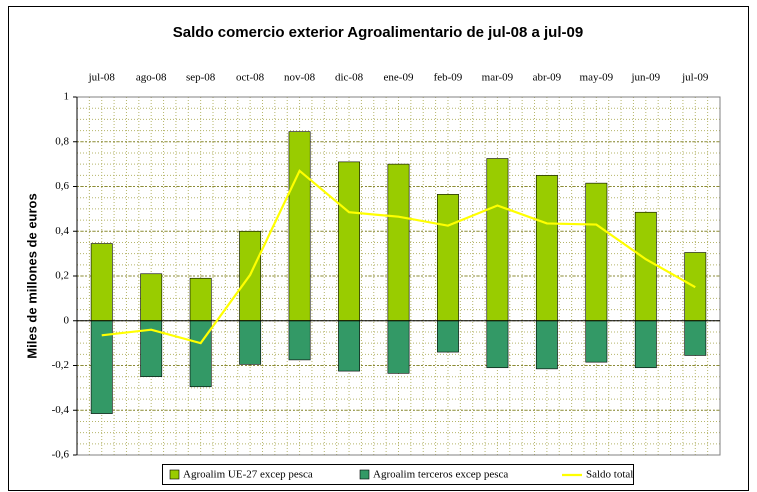 This screenshot has height=492, width=757. Describe the element at coordinates (201, 78) in the screenshot. I see `x-tick-label: sep-08` at that location.